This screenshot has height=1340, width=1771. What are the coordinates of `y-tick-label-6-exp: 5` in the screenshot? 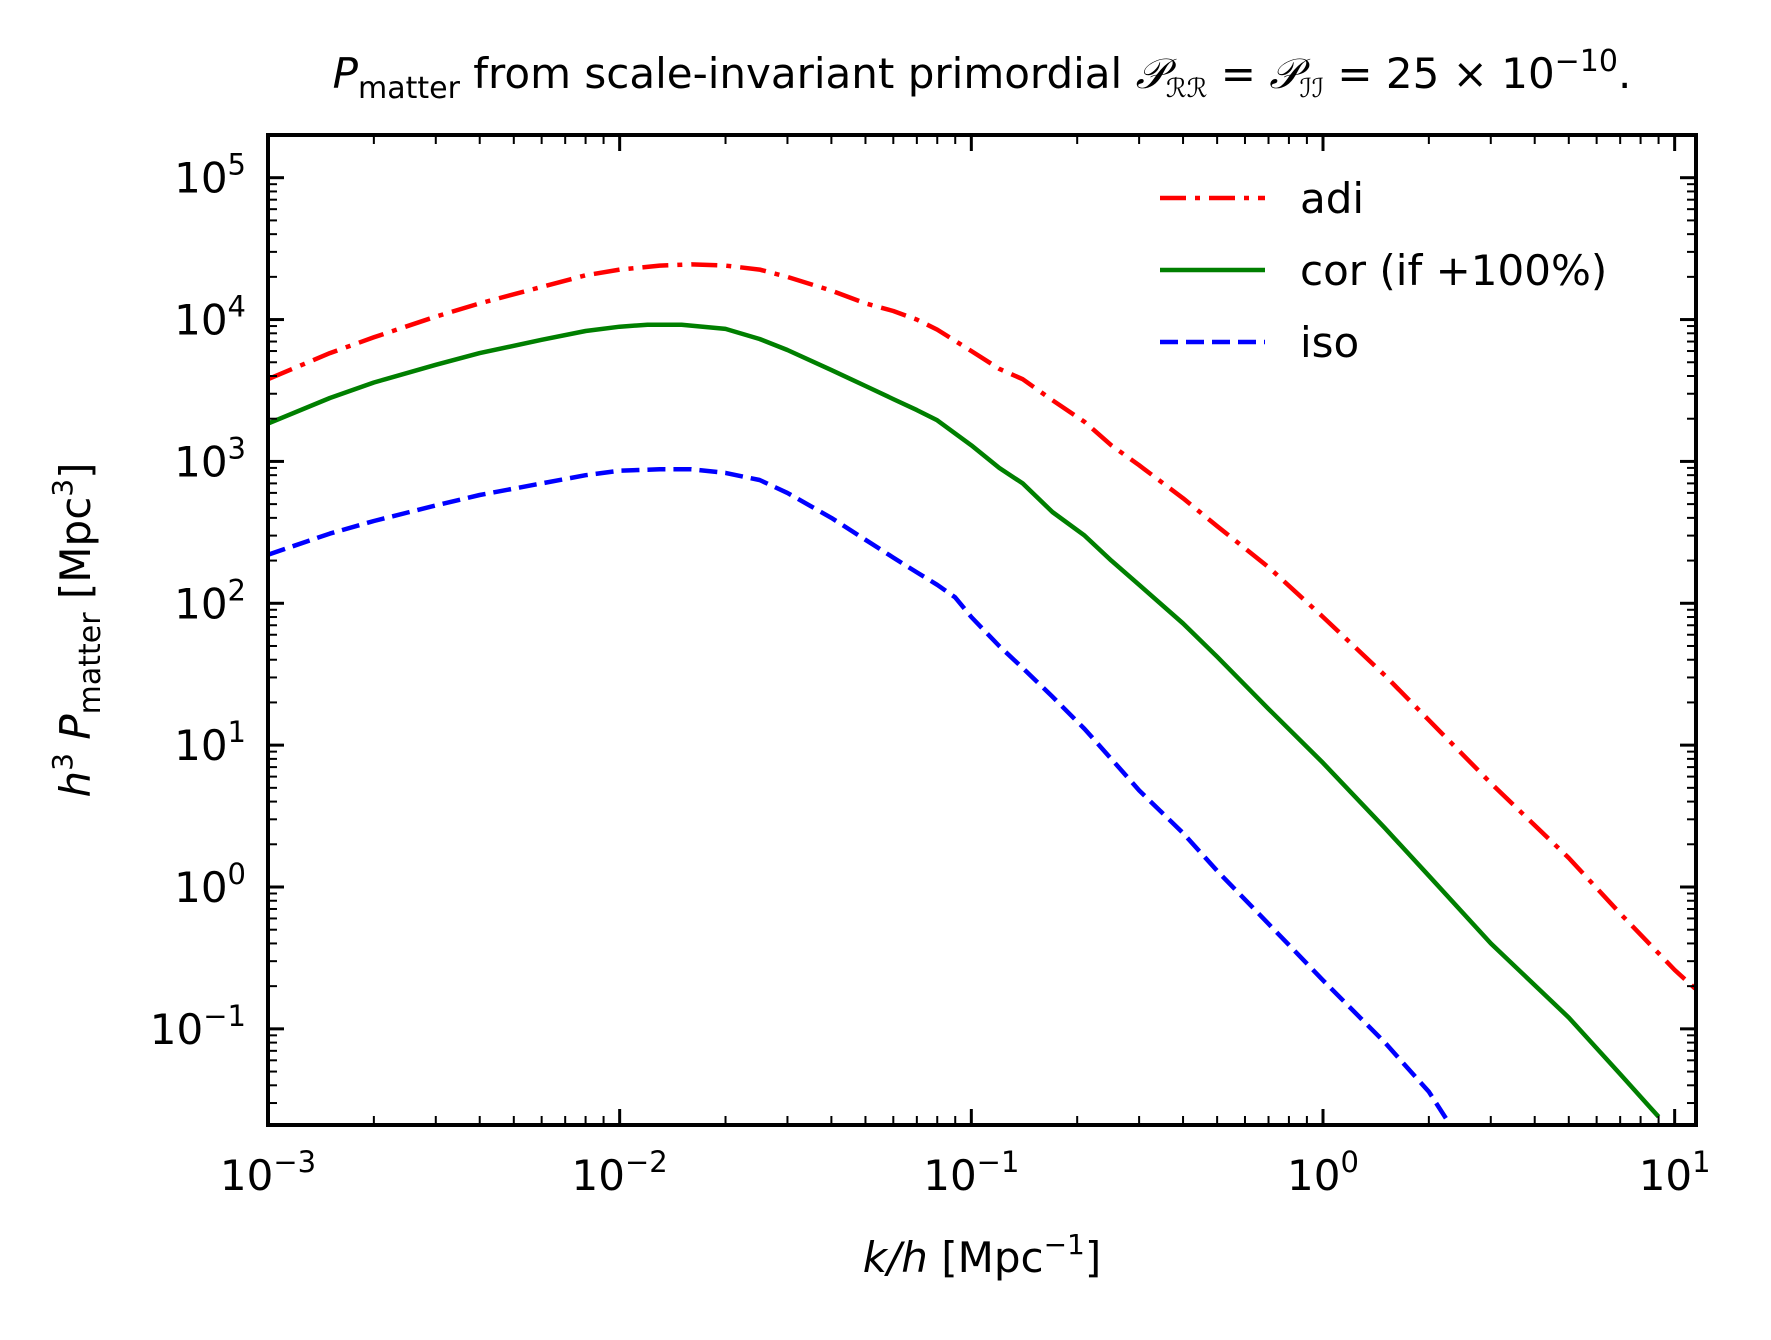 It's located at (237, 165).